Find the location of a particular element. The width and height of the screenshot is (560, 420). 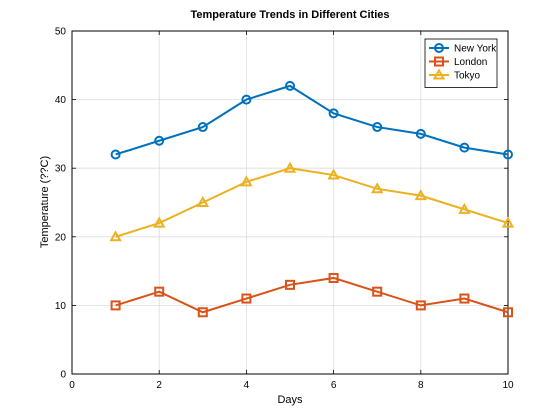

x-tick-label: 10 is located at coordinates (508, 385).